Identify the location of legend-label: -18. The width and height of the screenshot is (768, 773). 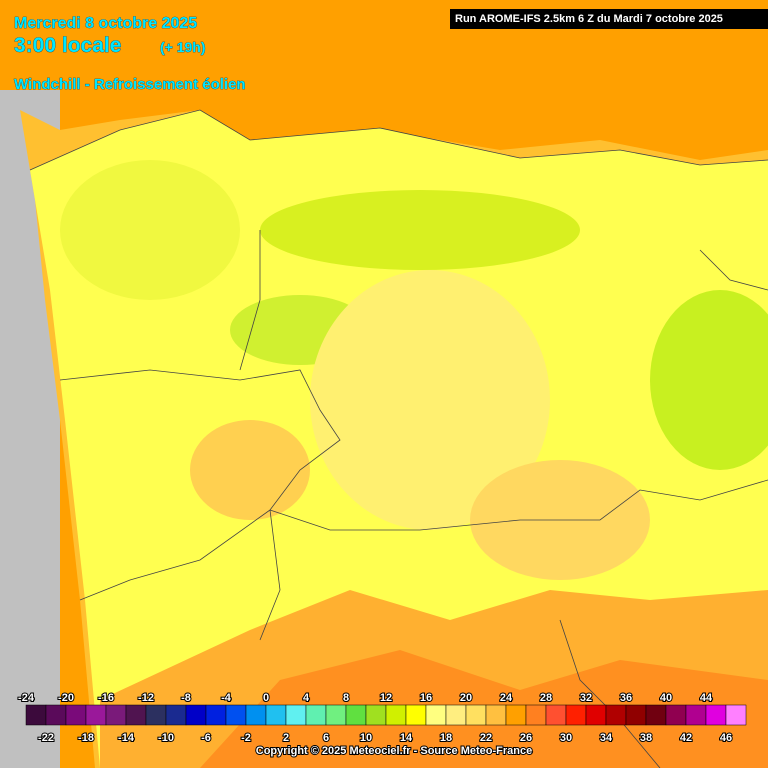
(86, 738).